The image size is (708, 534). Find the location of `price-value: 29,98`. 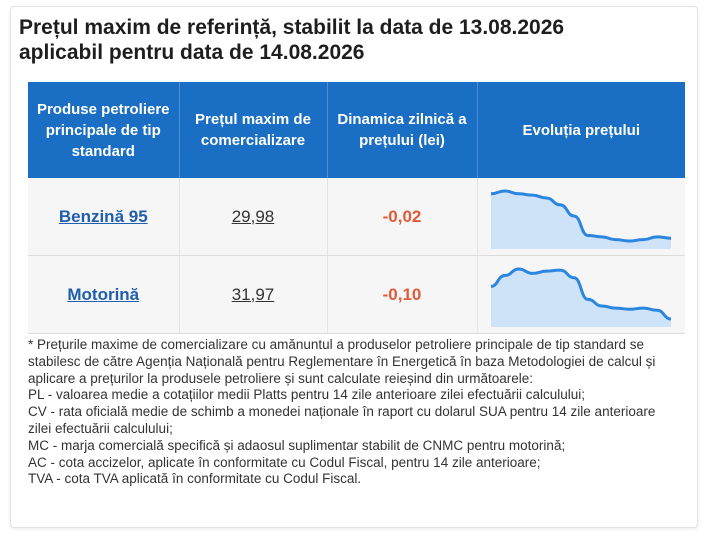

price-value: 29,98 is located at coordinates (253, 216).